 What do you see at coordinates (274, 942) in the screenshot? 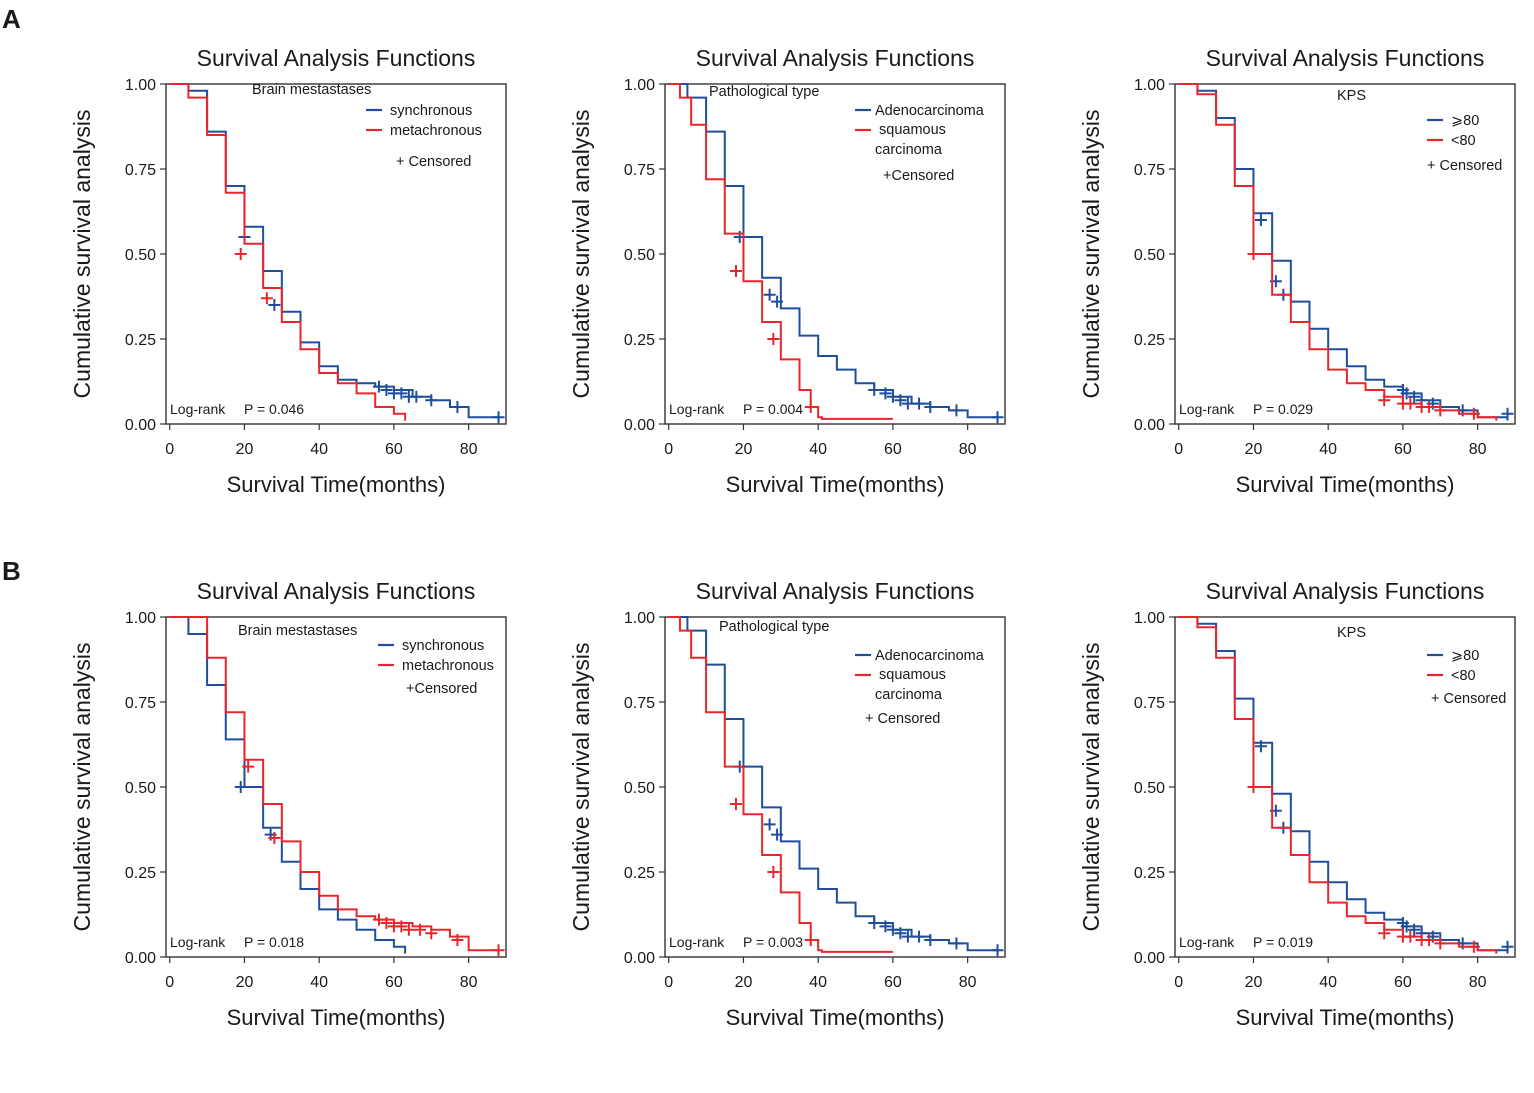
I see `p-value-label: P = 0.018` at bounding box center [274, 942].